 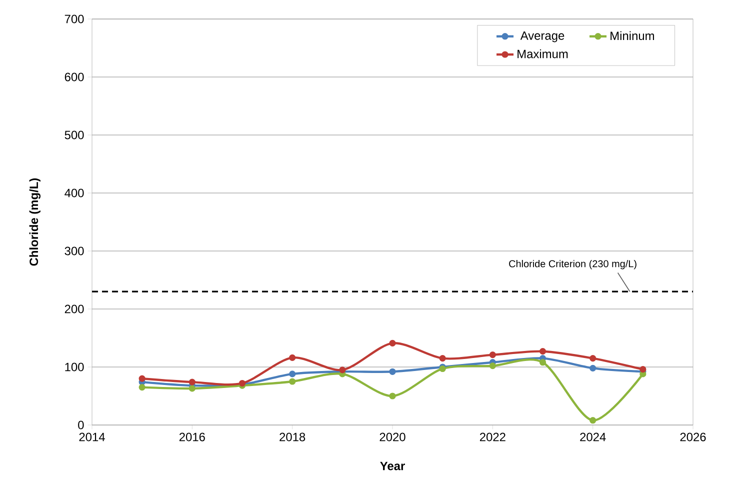 What do you see at coordinates (92, 437) in the screenshot?
I see `x-tick-label: 2014` at bounding box center [92, 437].